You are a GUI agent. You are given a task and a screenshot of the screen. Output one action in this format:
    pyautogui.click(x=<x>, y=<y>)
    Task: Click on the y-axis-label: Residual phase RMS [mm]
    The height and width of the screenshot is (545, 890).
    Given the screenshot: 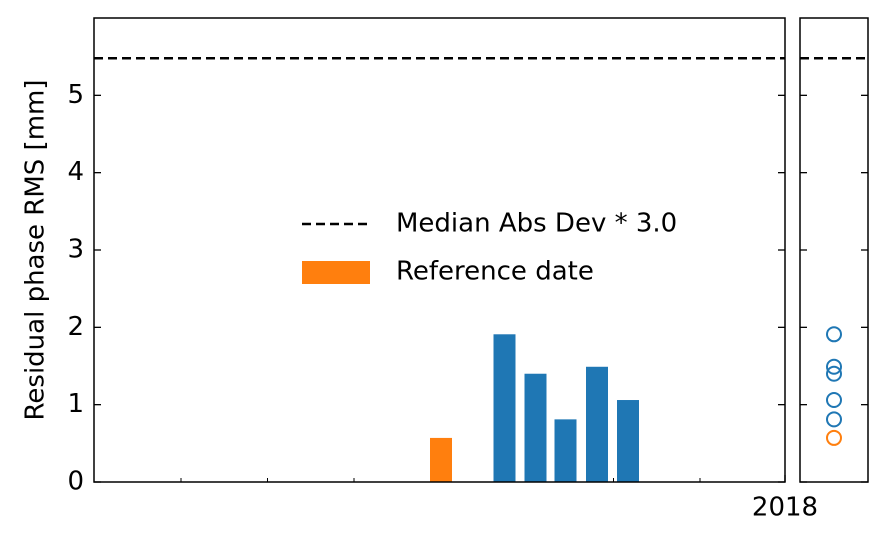 What is the action you would take?
    pyautogui.click(x=36, y=250)
    